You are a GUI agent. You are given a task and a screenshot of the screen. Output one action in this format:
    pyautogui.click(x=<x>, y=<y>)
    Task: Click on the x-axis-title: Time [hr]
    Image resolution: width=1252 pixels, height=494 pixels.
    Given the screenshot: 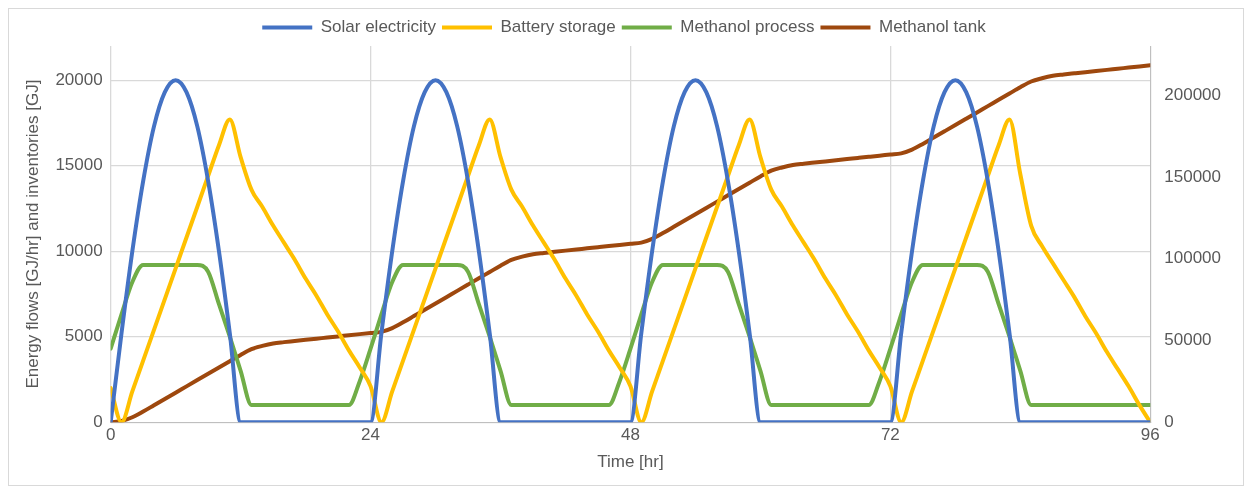 What is the action you would take?
    pyautogui.click(x=630, y=462)
    